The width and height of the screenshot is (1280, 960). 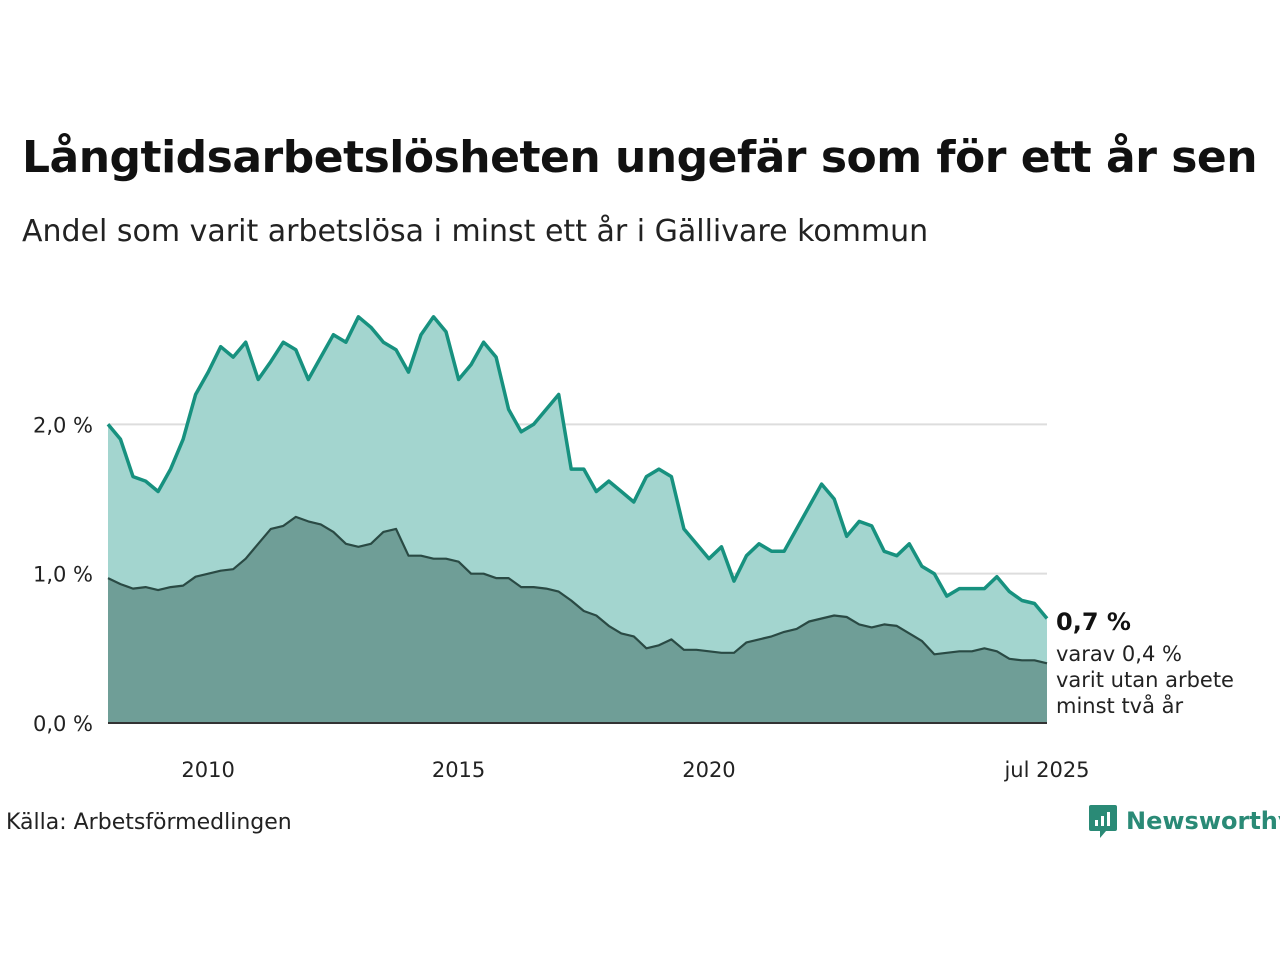 What do you see at coordinates (1046, 770) in the screenshot?
I see `x-tick-label: jul 2025` at bounding box center [1046, 770].